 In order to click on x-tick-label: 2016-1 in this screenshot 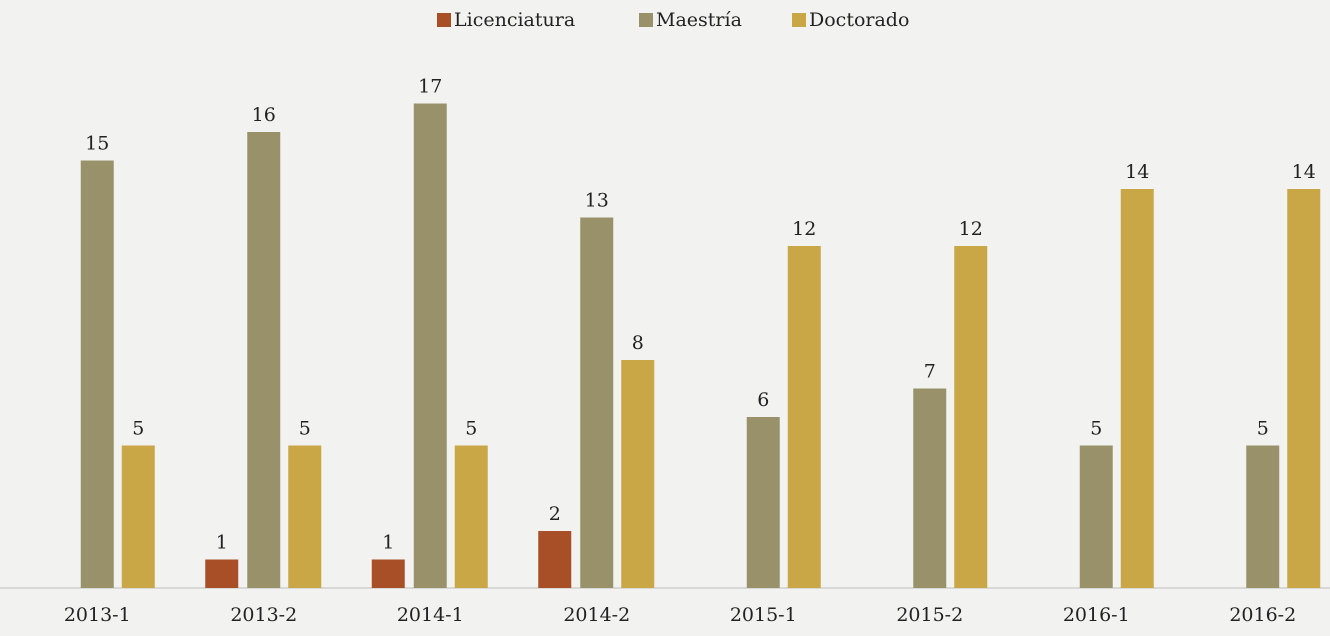, I will do `click(1096, 615)`.